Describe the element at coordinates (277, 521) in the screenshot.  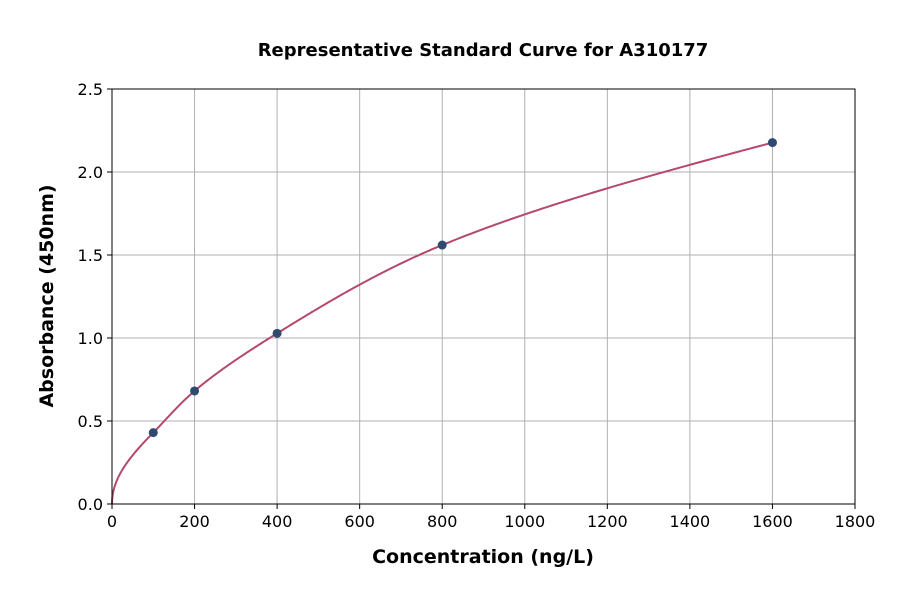
I see `x-tick-label: 400` at that location.